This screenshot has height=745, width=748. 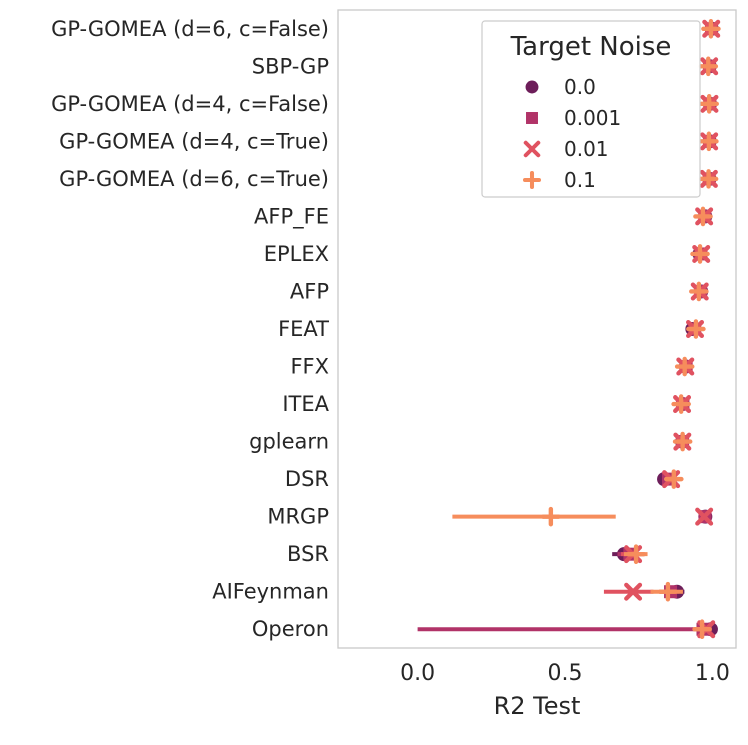 What do you see at coordinates (290, 66) in the screenshot?
I see `y-tick-label: SBP-GP` at bounding box center [290, 66].